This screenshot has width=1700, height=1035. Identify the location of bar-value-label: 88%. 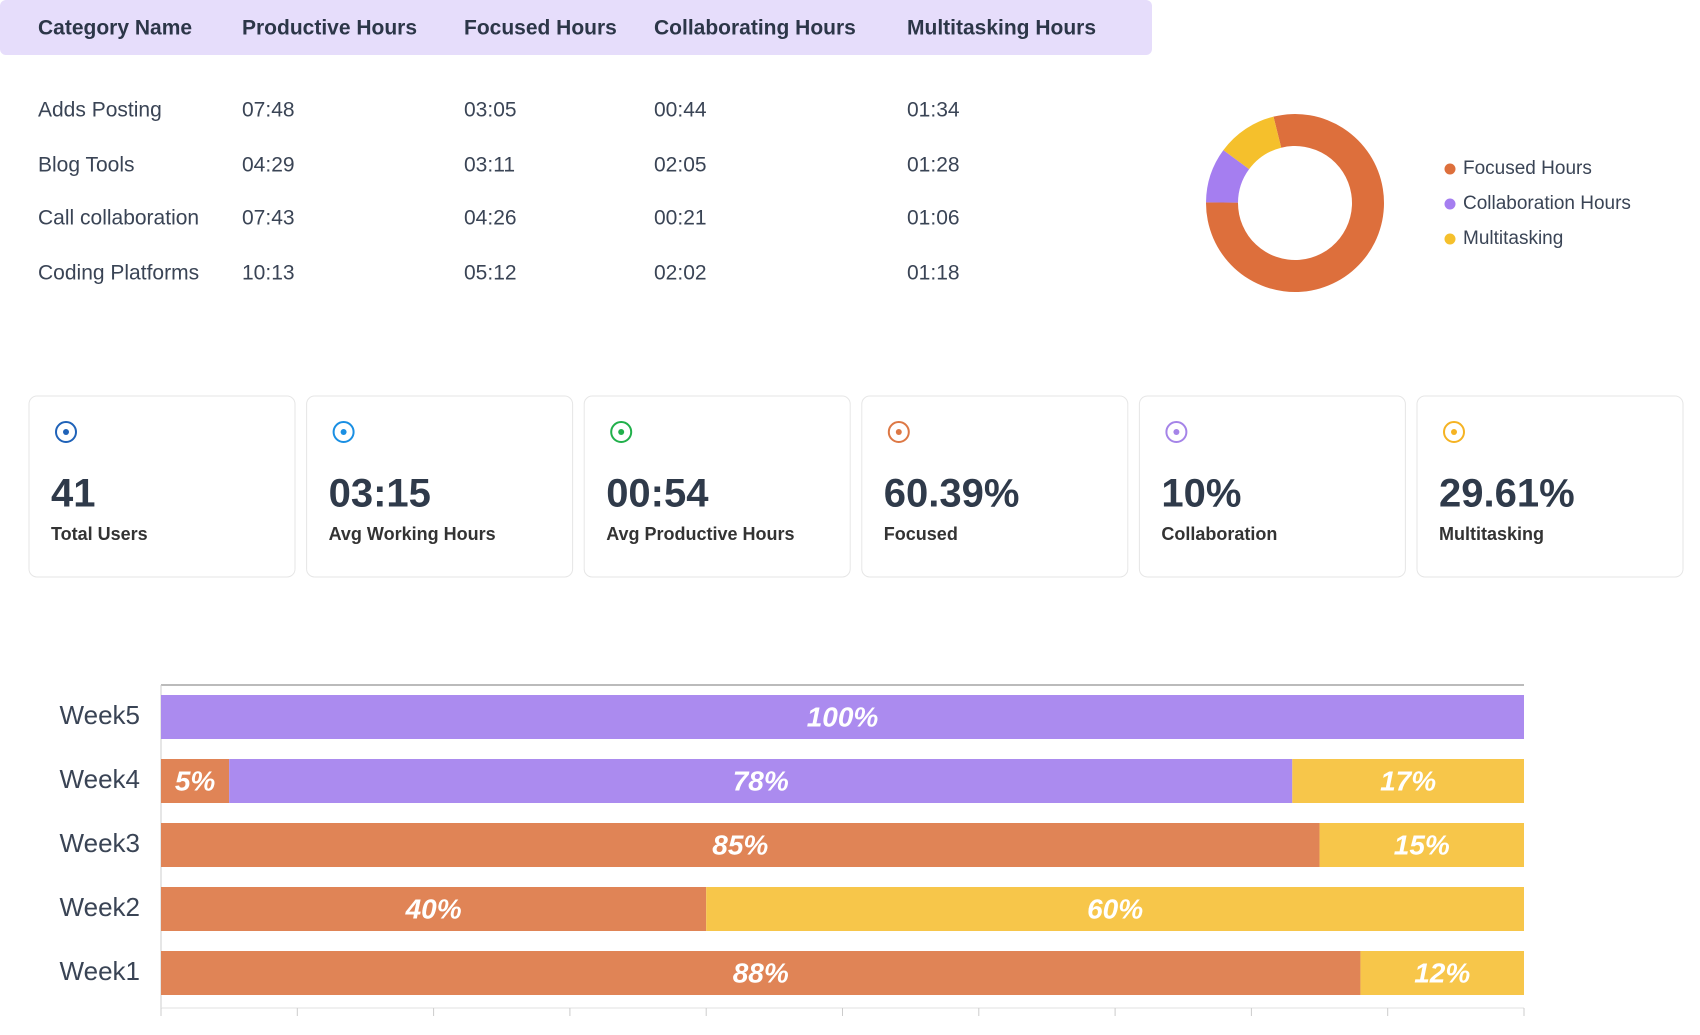
(761, 972).